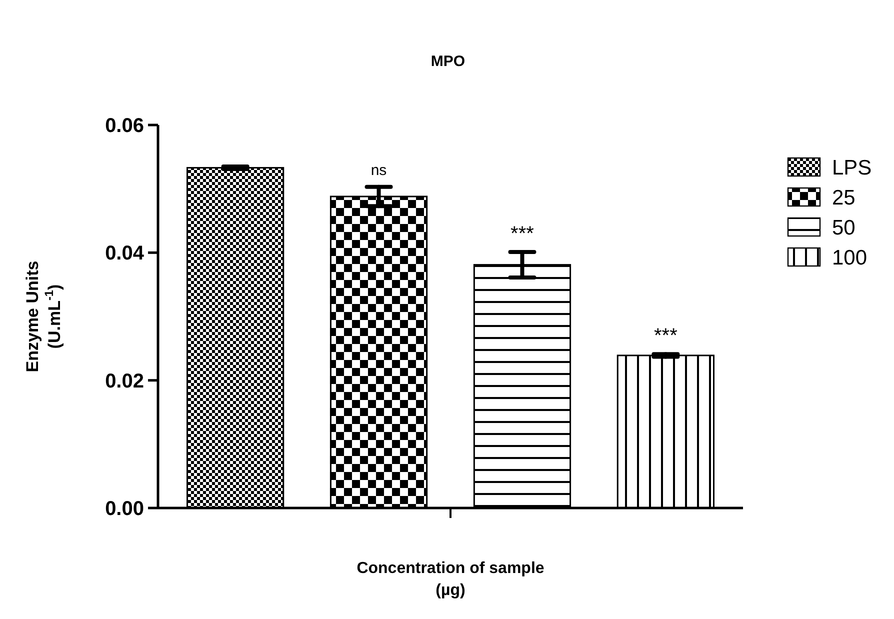  What do you see at coordinates (852, 168) in the screenshot?
I see `legend-label: LPS` at bounding box center [852, 168].